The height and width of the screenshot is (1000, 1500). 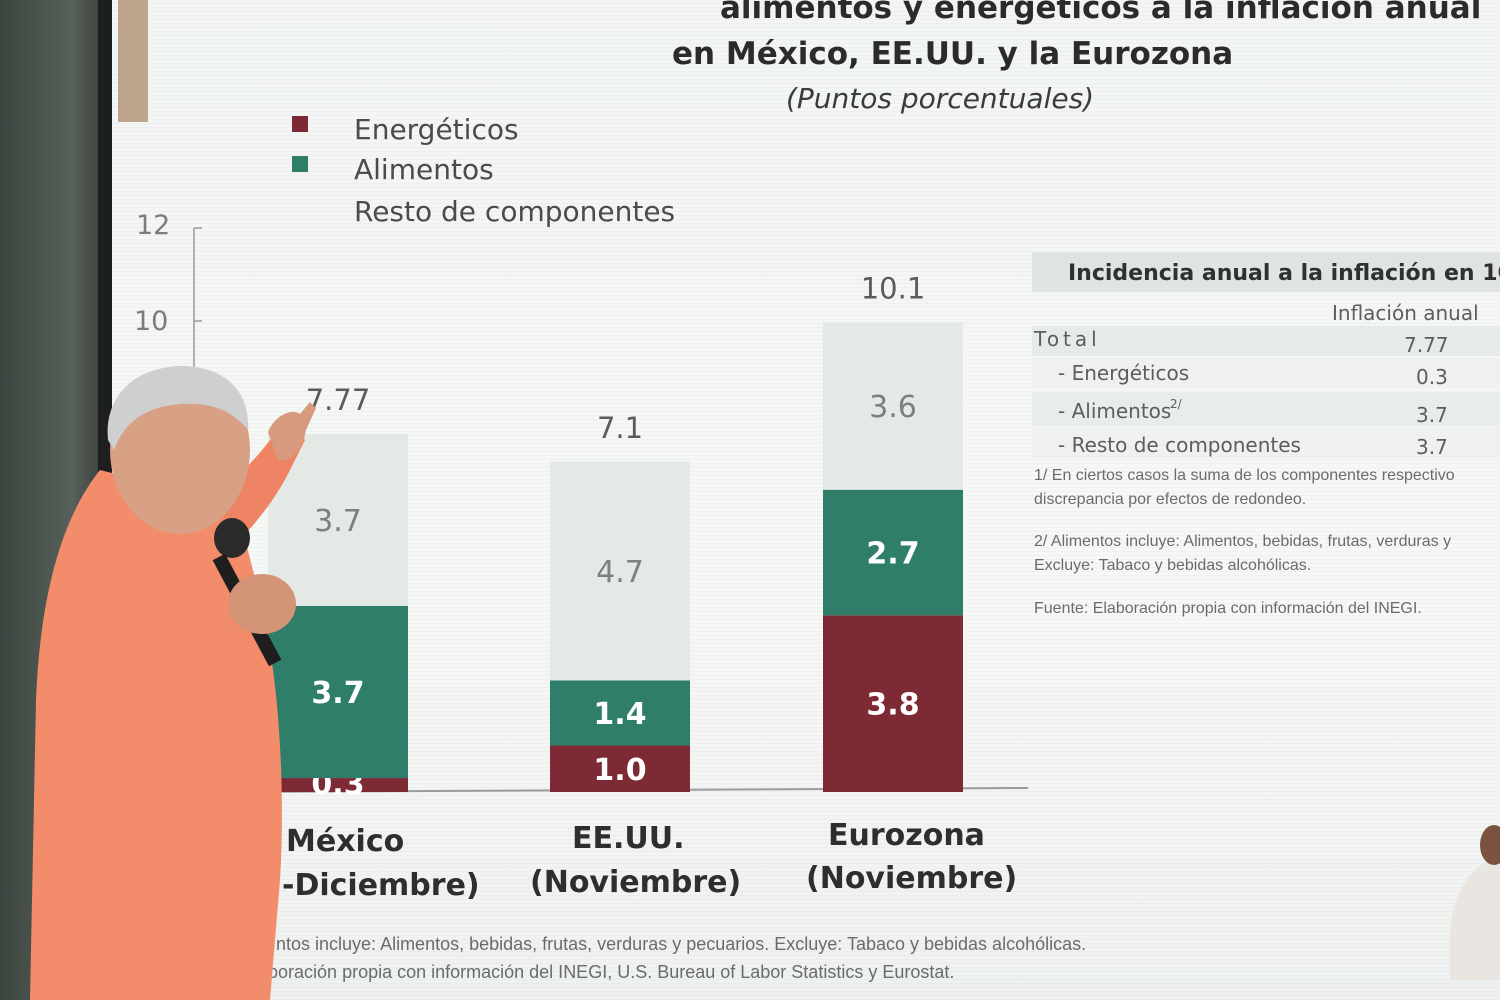 What do you see at coordinates (1266, 373) in the screenshot?
I see `table-row-energeticos-bg` at bounding box center [1266, 373].